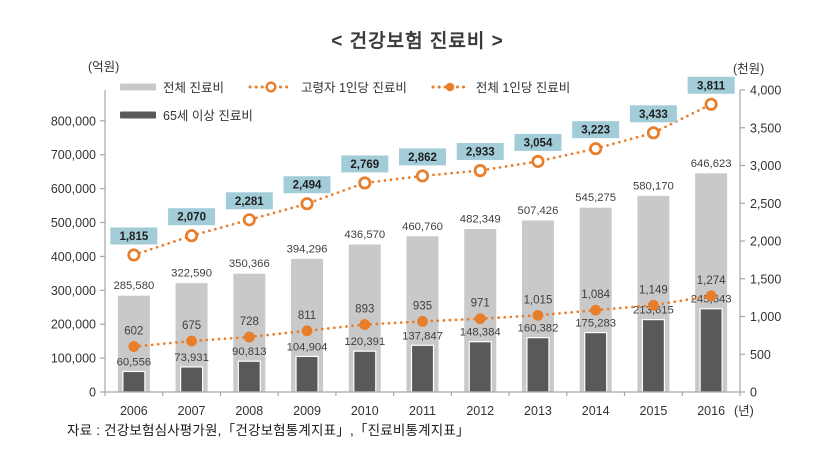 This screenshot has height=453, width=835. I want to click on total-bar-label: 482,349, so click(480, 220).